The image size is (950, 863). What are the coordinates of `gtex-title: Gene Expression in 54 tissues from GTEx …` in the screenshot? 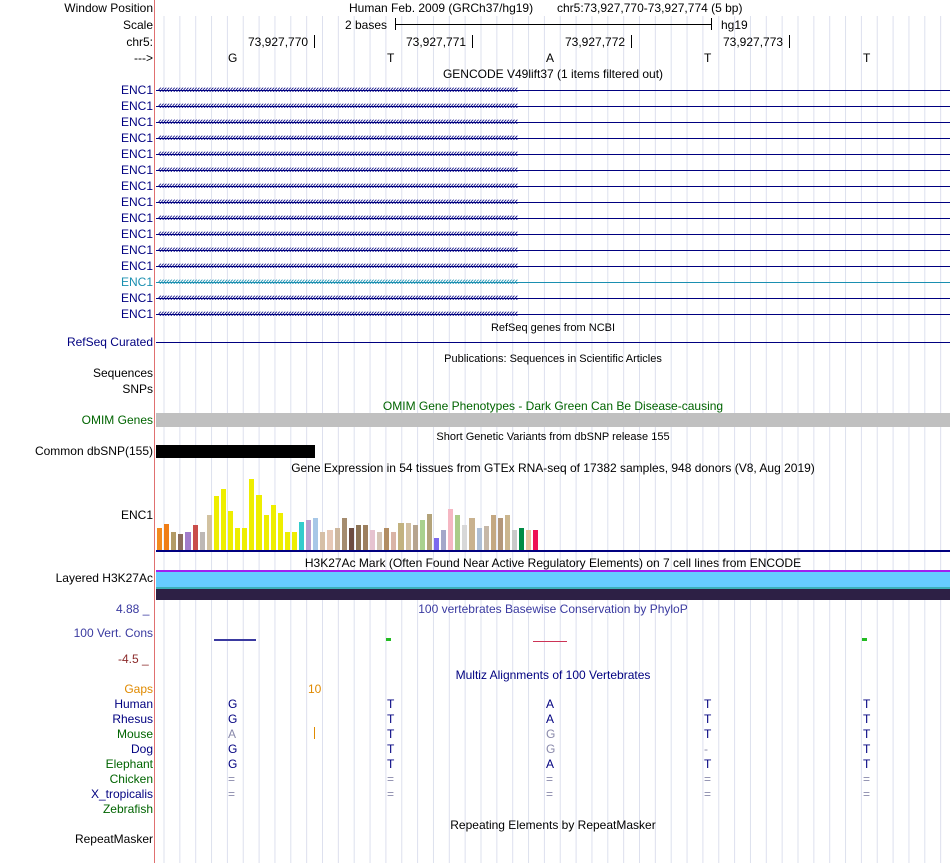 It's located at (553, 468).